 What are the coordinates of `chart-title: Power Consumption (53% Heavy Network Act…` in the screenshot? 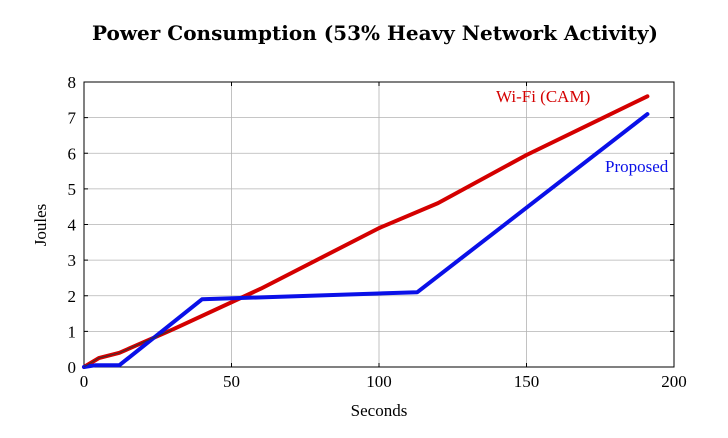 It's located at (375, 33).